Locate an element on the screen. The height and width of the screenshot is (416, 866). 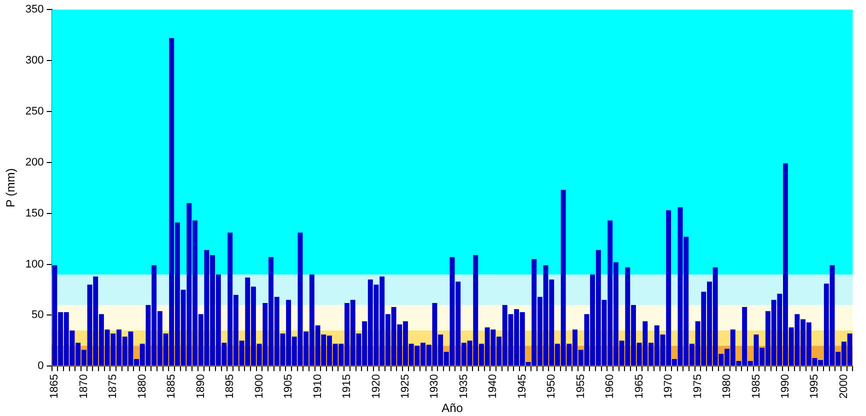
x-tick-label: 1915 is located at coordinates (347, 386).